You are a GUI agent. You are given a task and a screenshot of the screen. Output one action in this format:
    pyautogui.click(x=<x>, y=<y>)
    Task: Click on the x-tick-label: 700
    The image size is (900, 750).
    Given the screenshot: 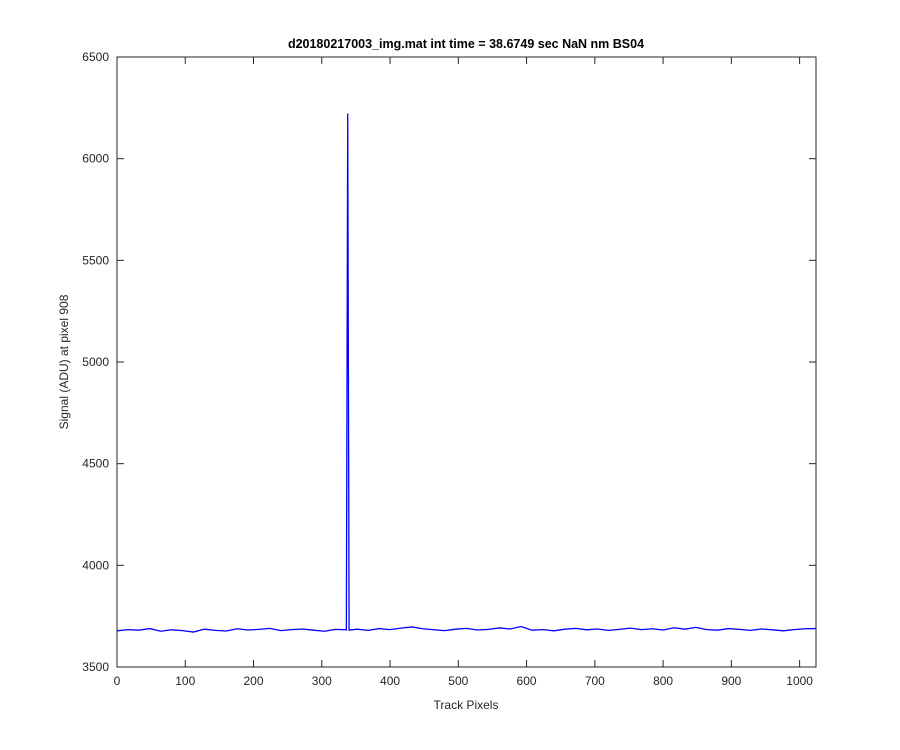 What is the action you would take?
    pyautogui.click(x=595, y=681)
    